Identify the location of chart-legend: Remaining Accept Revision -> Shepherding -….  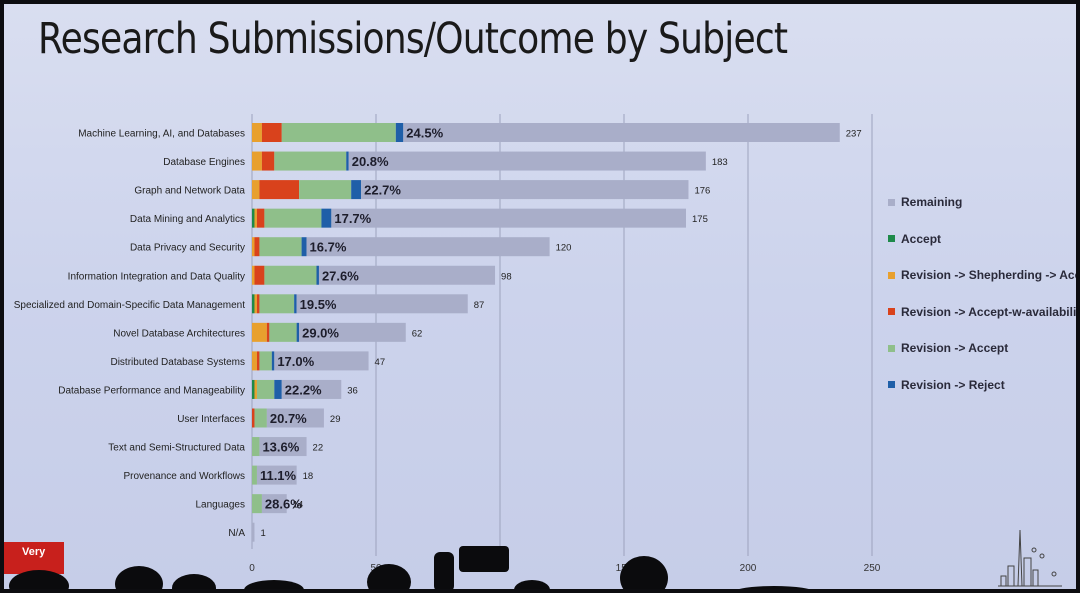
(982, 293).